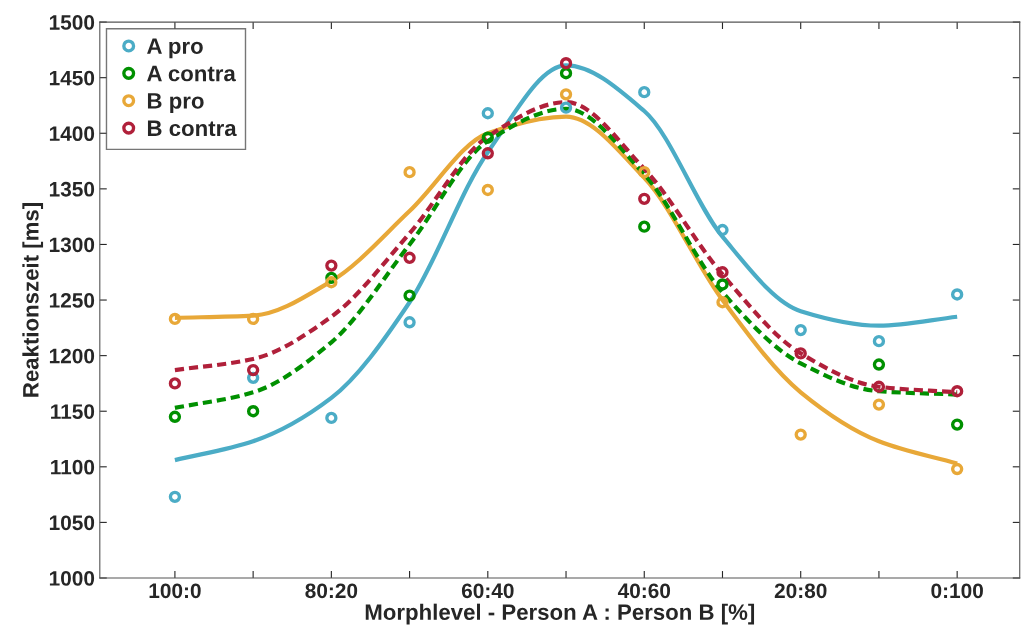  I want to click on y-tick-label: 1150, so click(73, 411).